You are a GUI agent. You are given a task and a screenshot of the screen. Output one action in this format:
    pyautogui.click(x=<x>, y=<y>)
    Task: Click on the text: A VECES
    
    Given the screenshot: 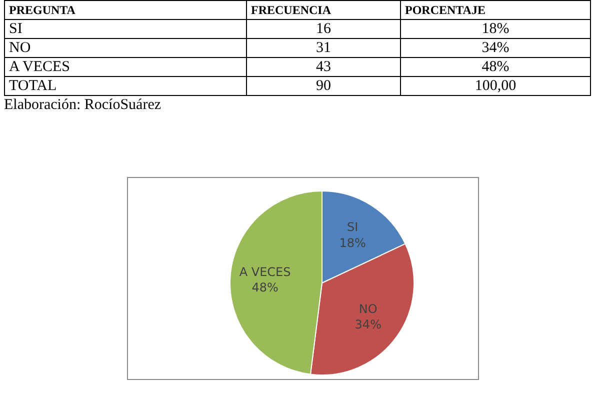 What is the action you would take?
    pyautogui.click(x=125, y=67)
    